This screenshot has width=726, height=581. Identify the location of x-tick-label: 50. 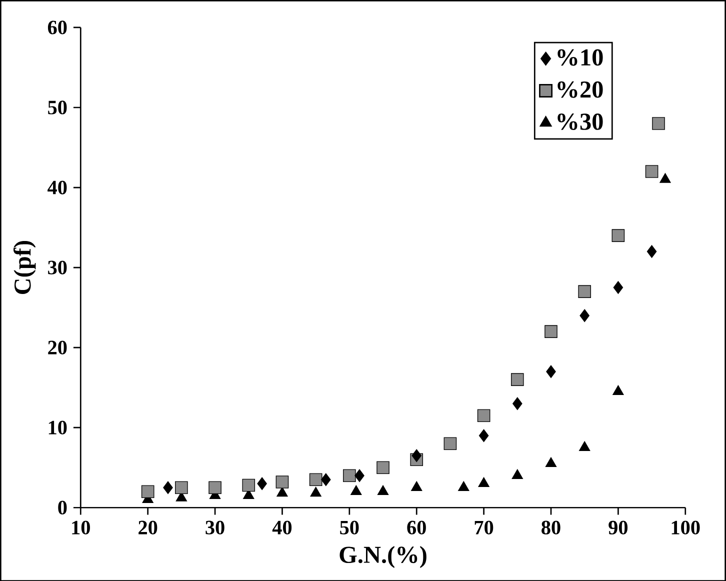
(349, 527).